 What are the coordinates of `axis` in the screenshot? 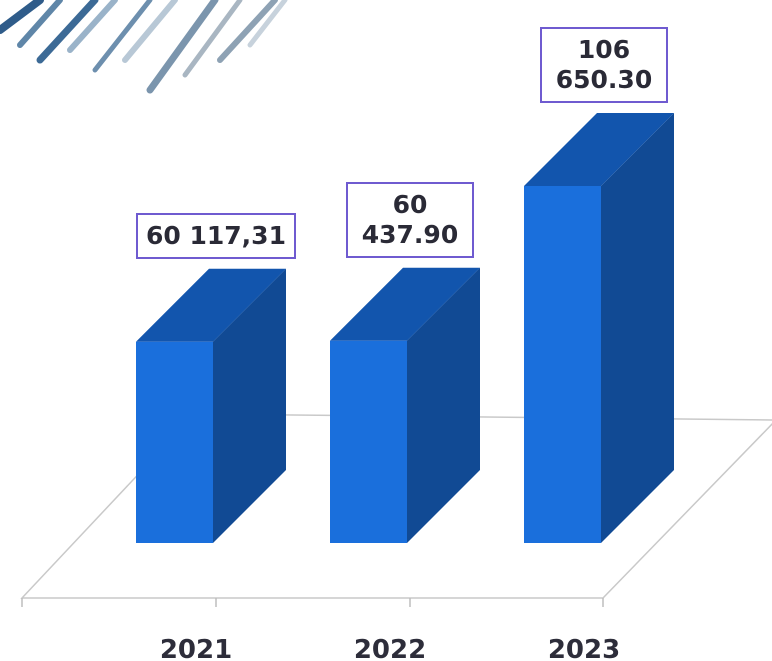 It's located at (312, 602).